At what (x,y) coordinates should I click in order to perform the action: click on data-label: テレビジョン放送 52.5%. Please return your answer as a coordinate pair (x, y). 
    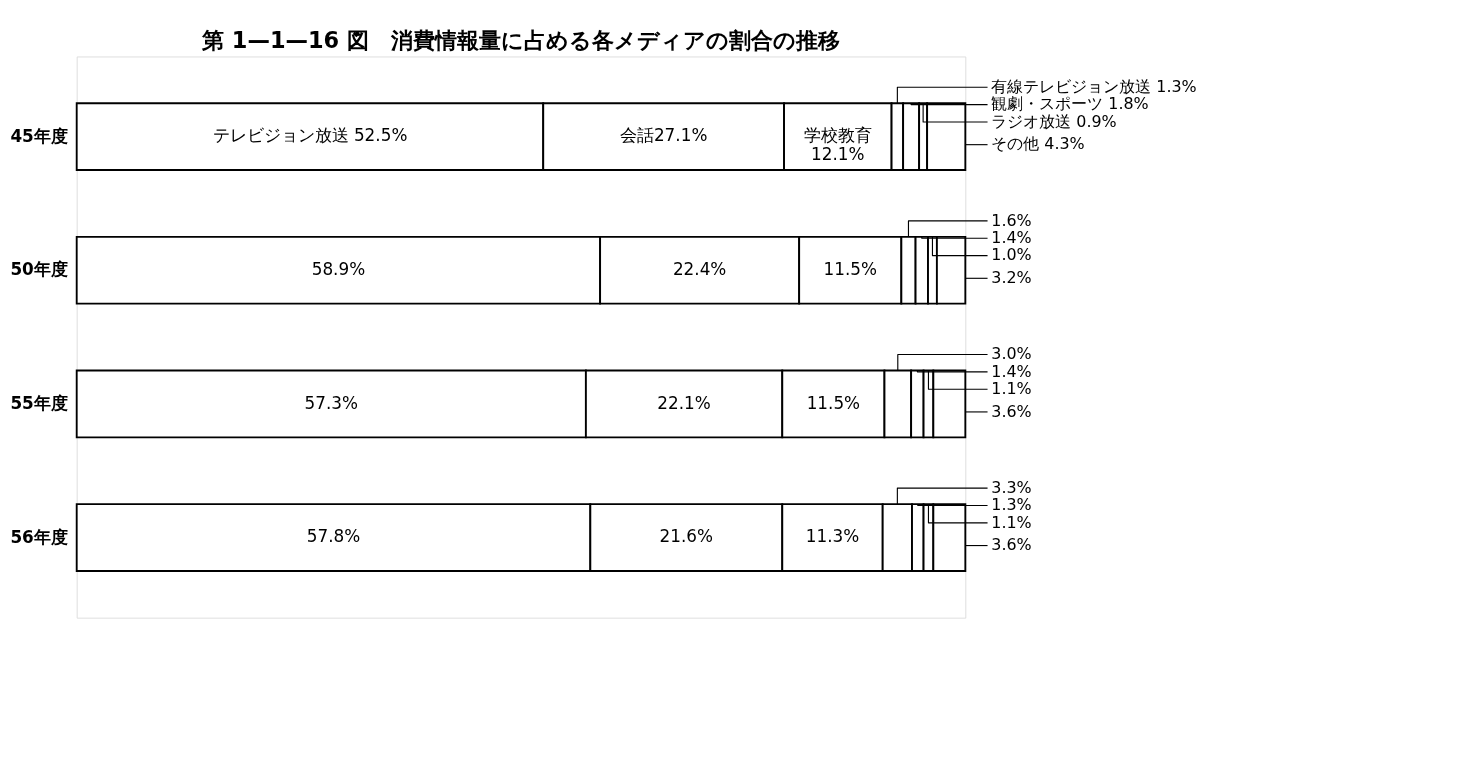
    Looking at the image, I should click on (310, 135).